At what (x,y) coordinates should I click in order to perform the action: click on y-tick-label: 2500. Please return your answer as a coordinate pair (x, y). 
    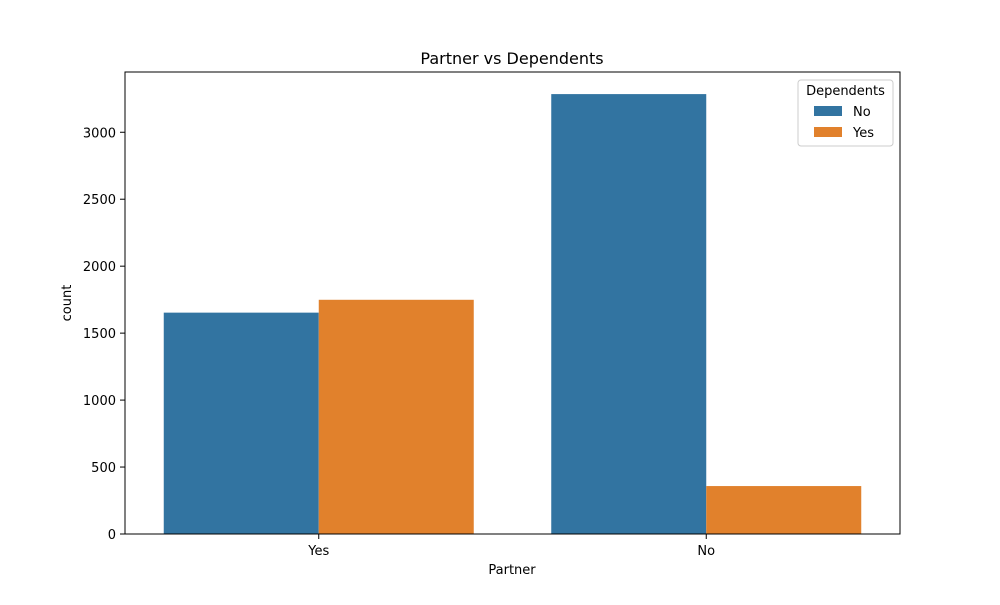
    Looking at the image, I should click on (99, 200).